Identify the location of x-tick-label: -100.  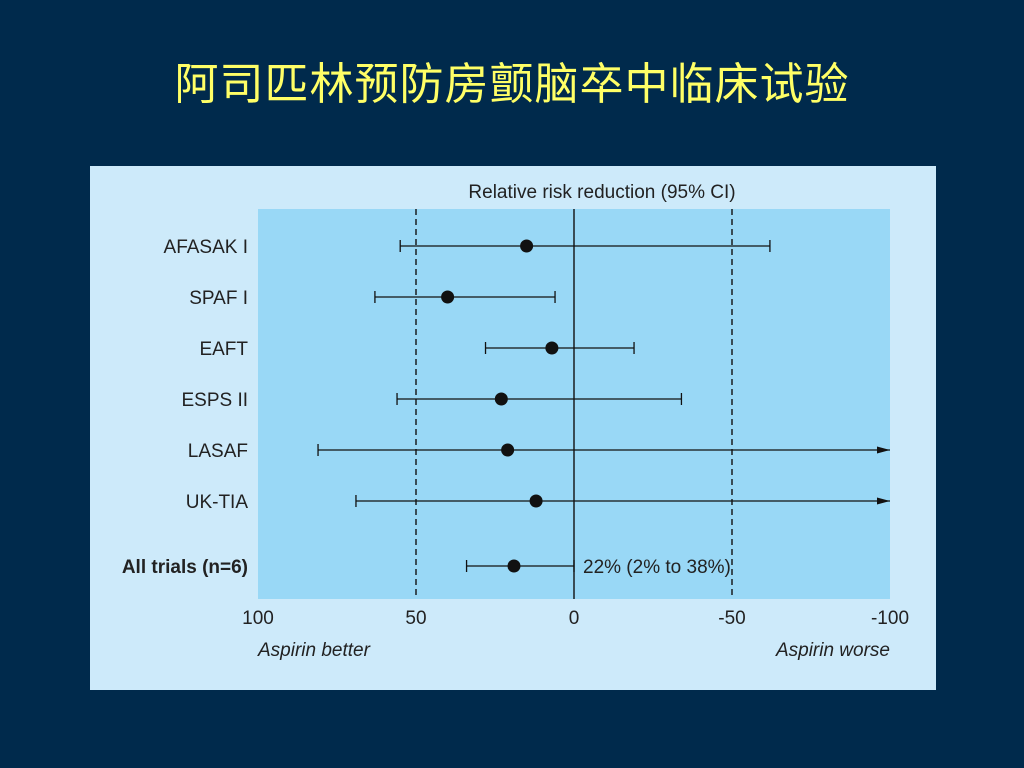
(890, 618).